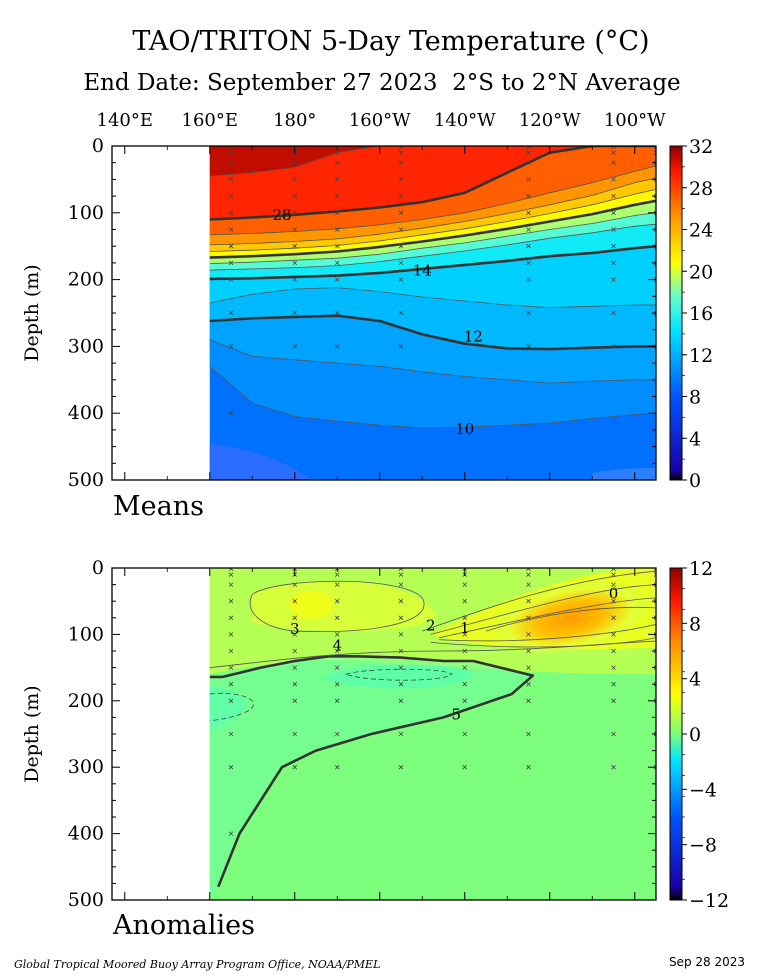 This screenshot has width=783, height=979. I want to click on means-contour-labels: 28 14 12 10, so click(377, 322).